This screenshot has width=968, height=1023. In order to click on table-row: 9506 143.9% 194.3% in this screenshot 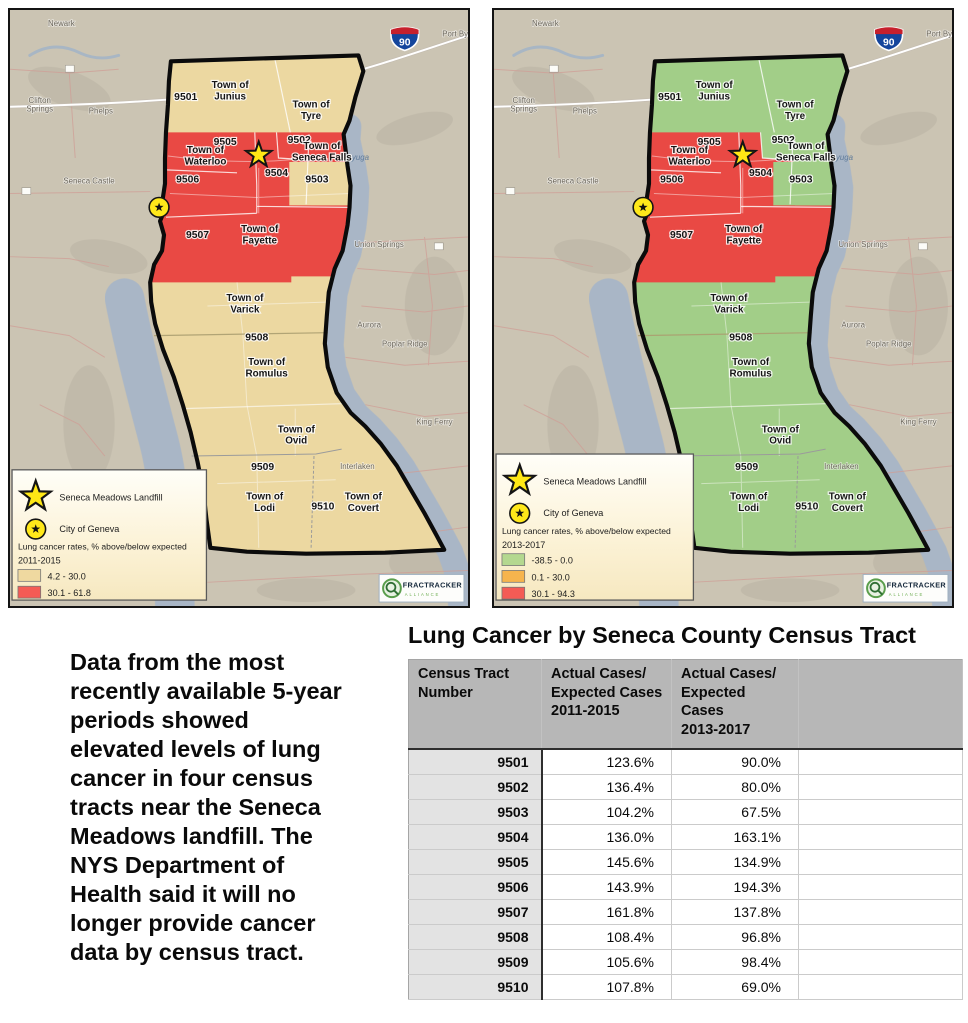, I will do `click(685, 887)`.